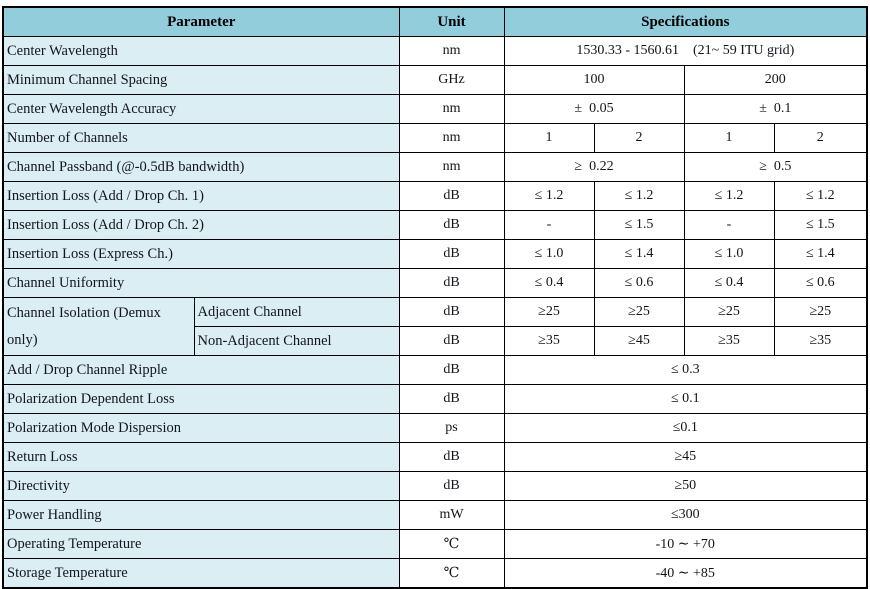 This screenshot has height=589, width=870. I want to click on table-row: Polarization Mode Dispersion ps ≤0.1, so click(435, 428).